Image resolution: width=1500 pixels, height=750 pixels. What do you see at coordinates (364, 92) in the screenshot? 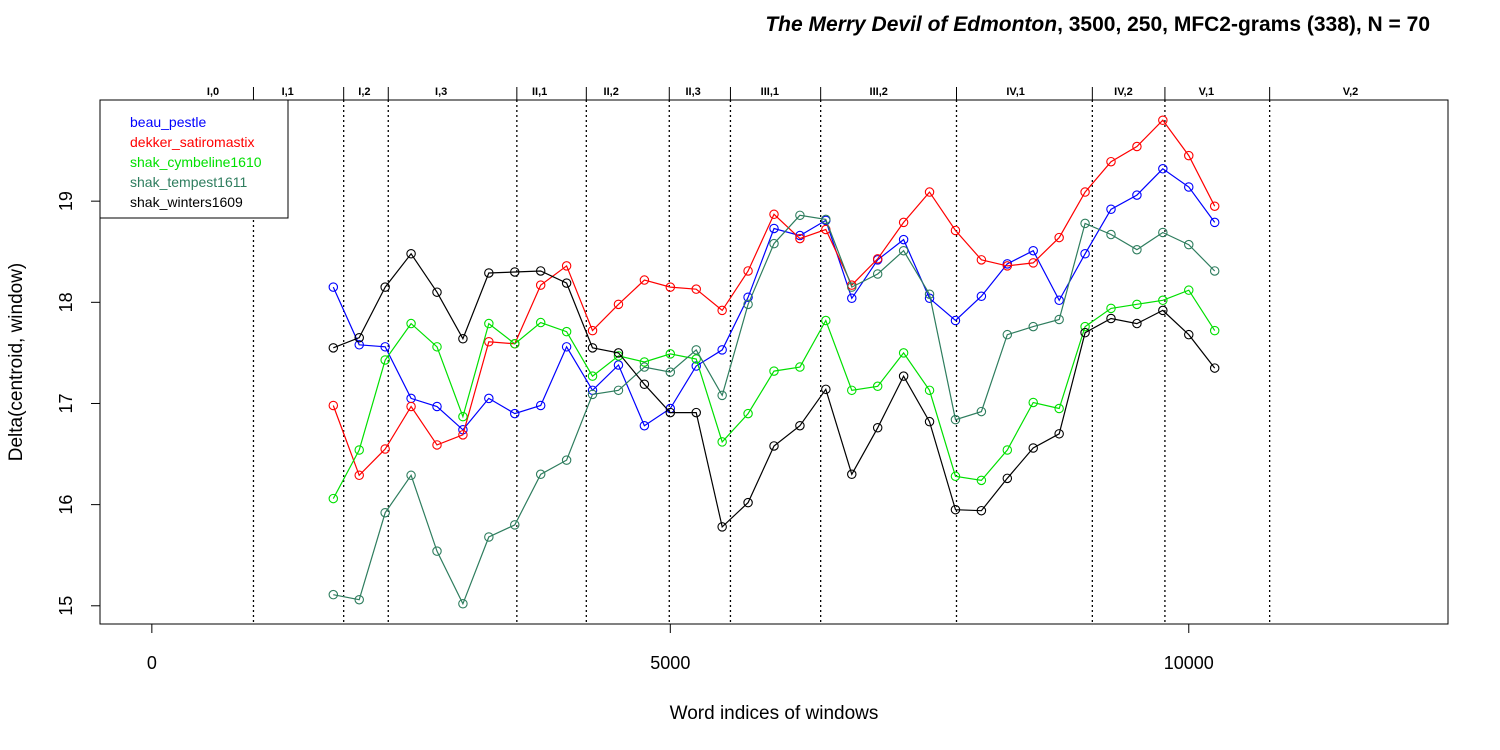
I see `scene-label: I,2` at bounding box center [364, 92].